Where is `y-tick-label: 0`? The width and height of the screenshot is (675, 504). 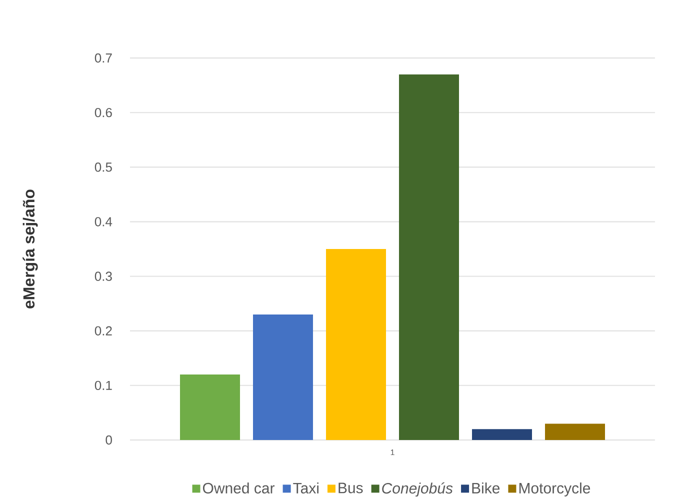 y-tick-label: 0 is located at coordinates (109, 440).